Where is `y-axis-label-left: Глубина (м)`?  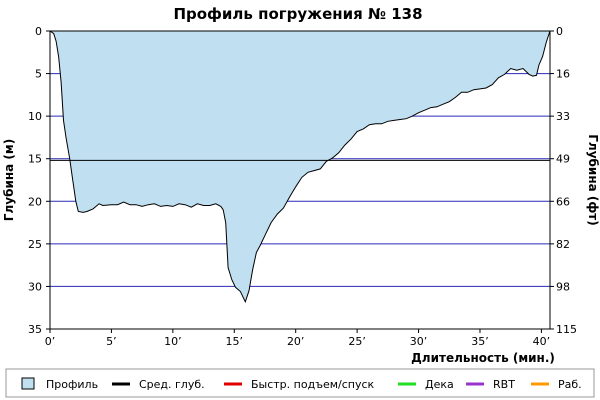
y-axis-label-left: Глубина (м) is located at coordinates (9, 180).